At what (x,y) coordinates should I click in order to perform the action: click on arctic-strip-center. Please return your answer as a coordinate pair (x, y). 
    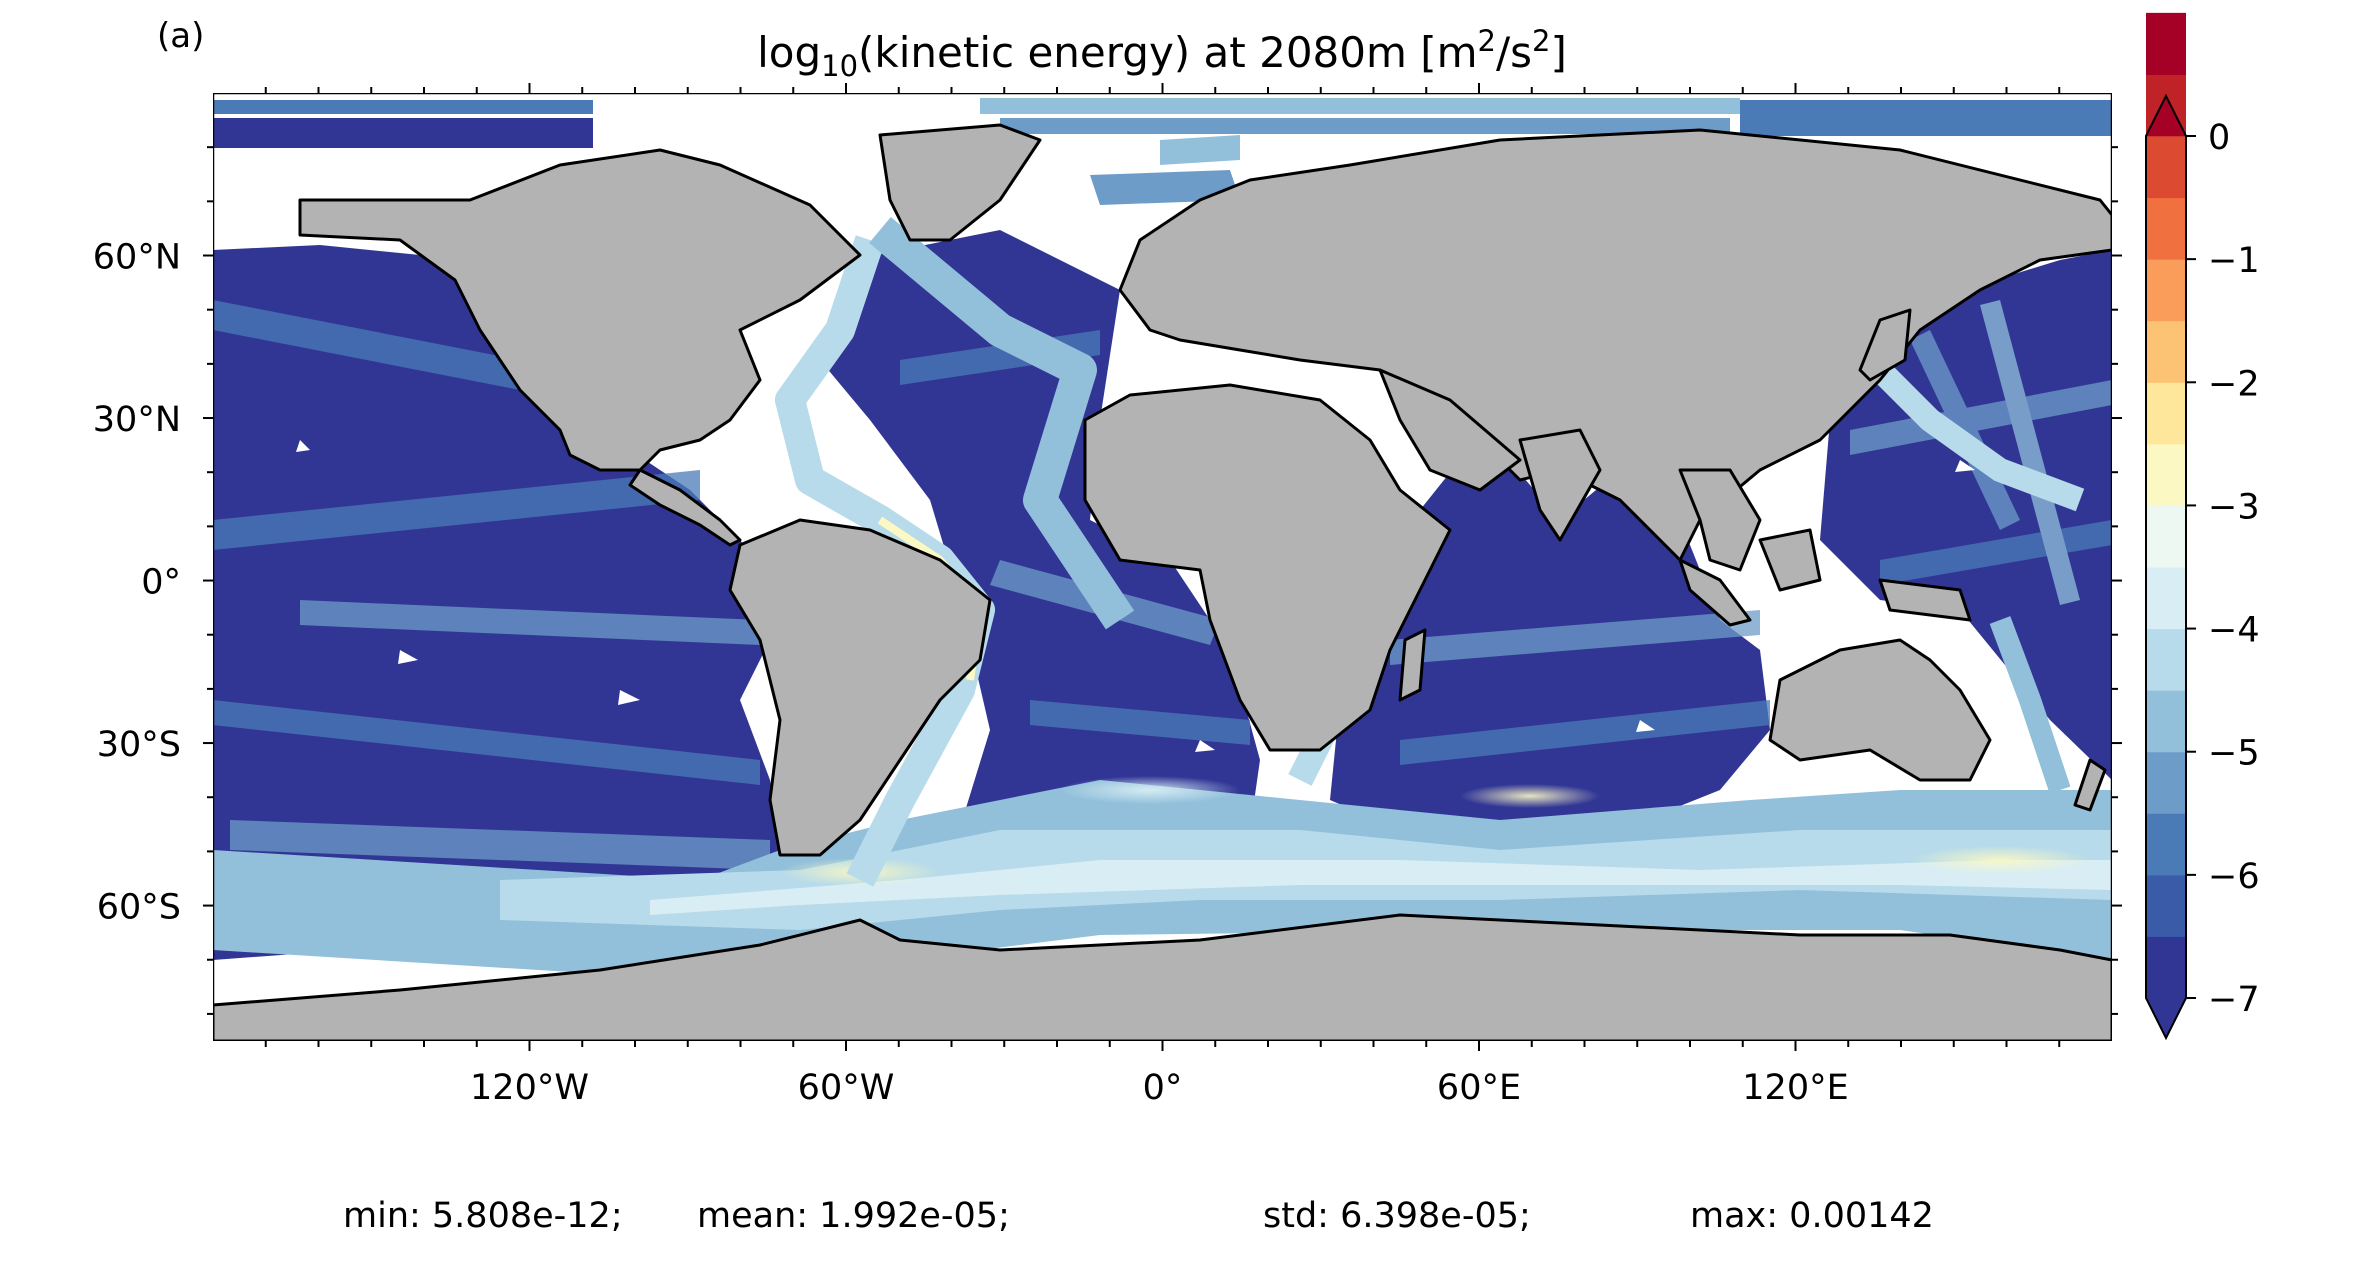
    Looking at the image, I should click on (1360, 106).